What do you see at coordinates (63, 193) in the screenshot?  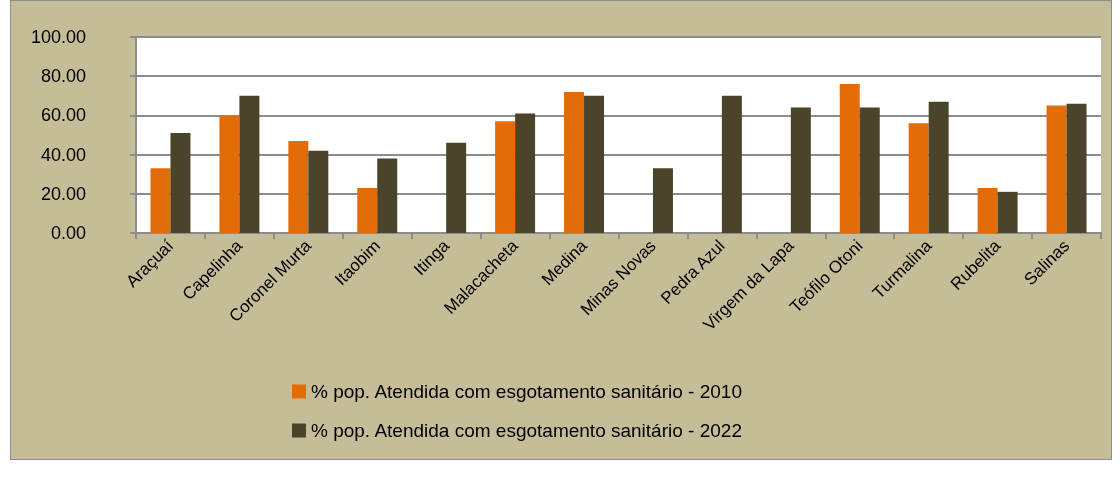 I see `y-tick-label: 20.00` at bounding box center [63, 193].